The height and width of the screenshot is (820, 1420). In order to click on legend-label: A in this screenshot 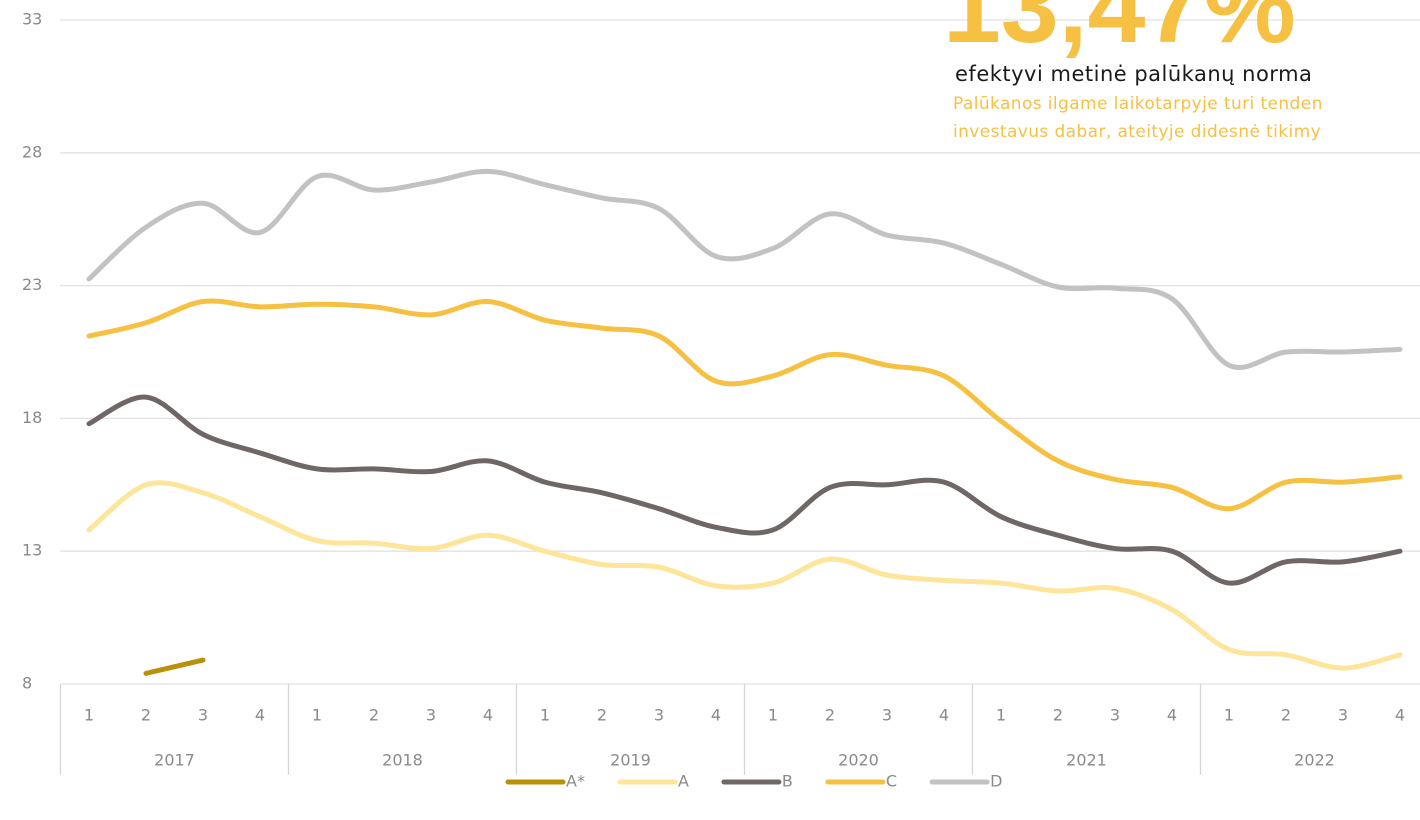, I will do `click(683, 781)`.